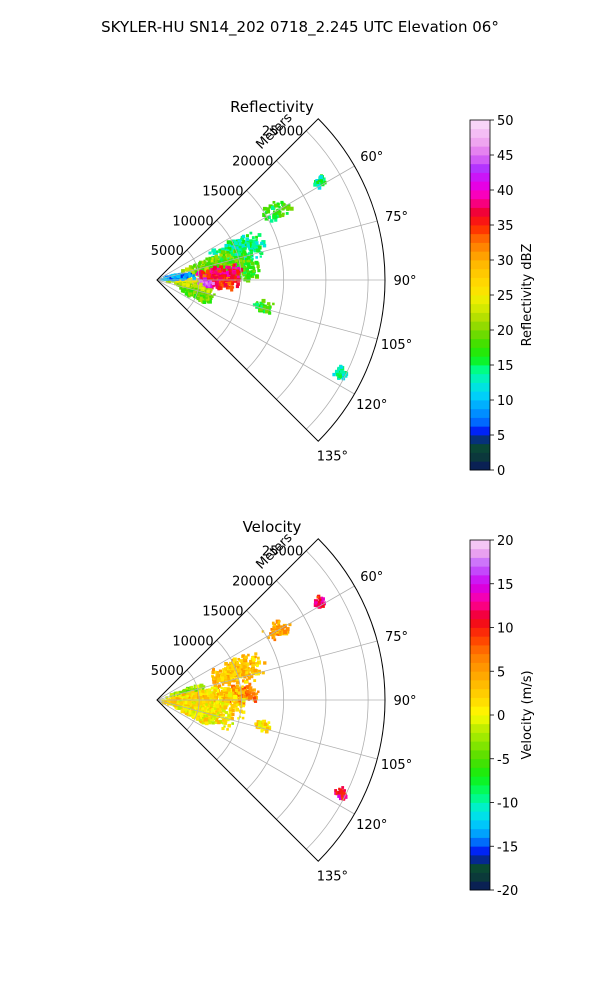 The width and height of the screenshot is (600, 1000). What do you see at coordinates (222, 611) in the screenshot?
I see `radial-tick-label: 15000` at bounding box center [222, 611].